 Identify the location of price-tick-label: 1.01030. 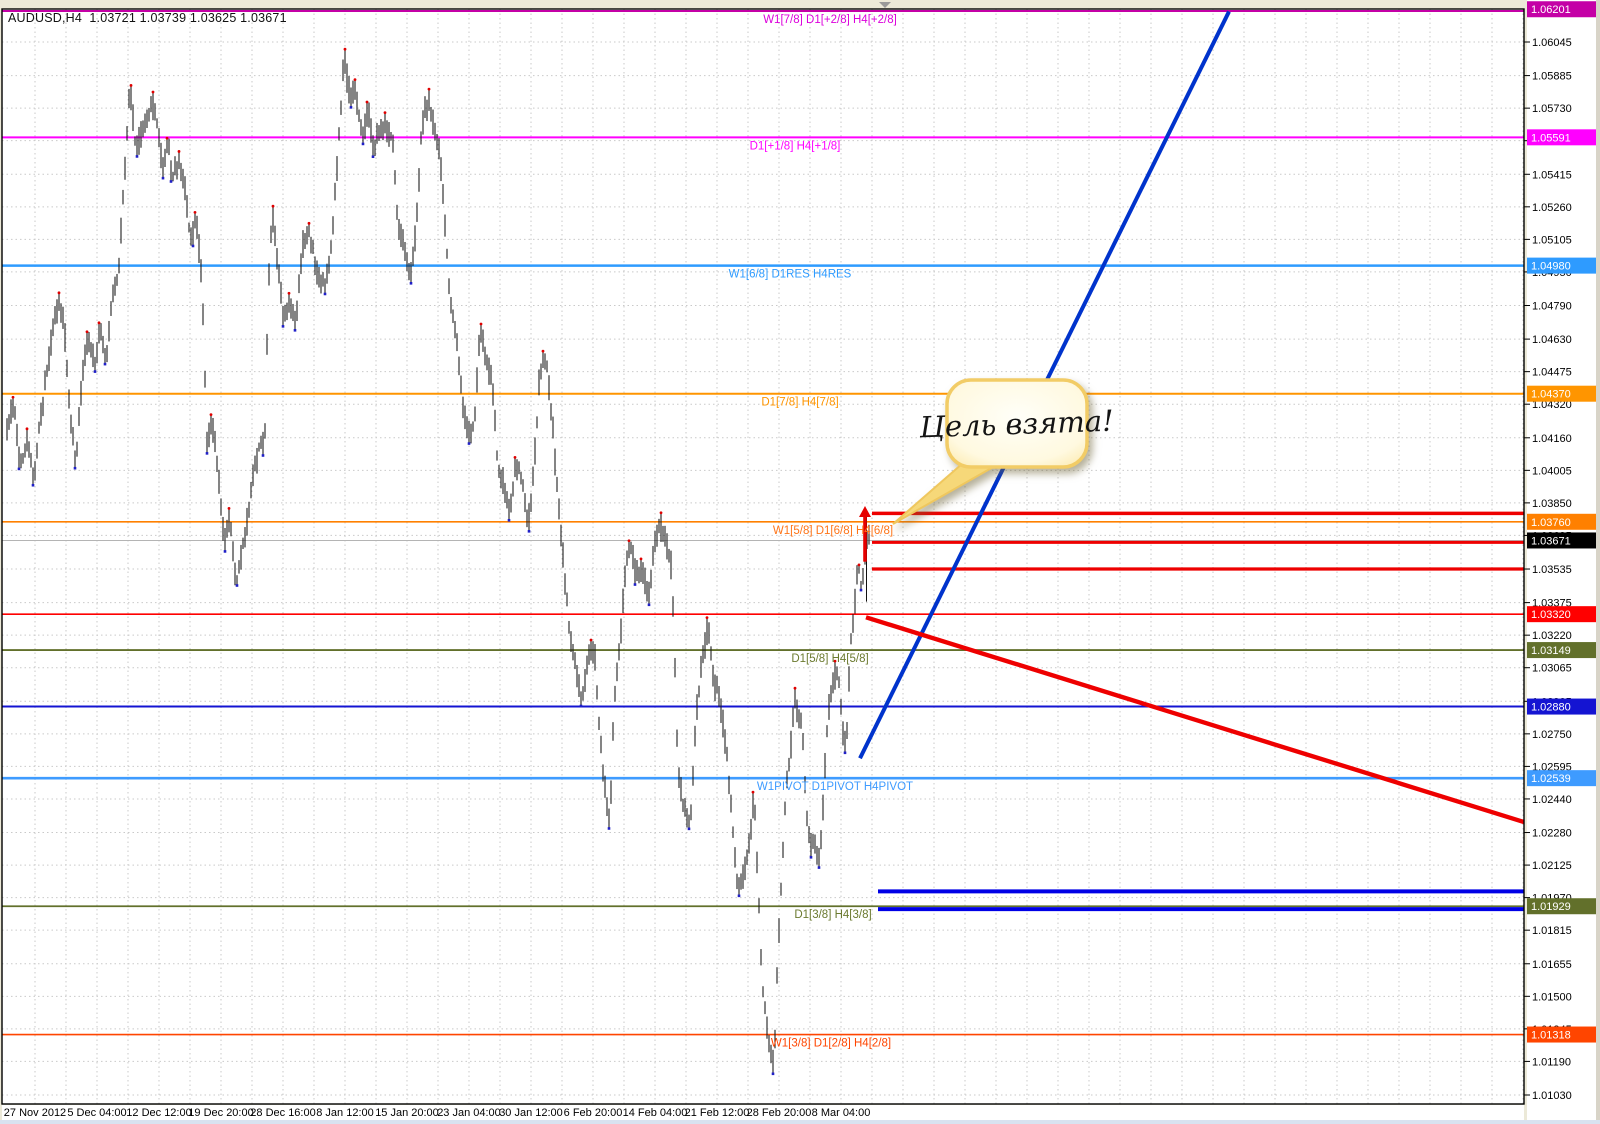
(1552, 1096).